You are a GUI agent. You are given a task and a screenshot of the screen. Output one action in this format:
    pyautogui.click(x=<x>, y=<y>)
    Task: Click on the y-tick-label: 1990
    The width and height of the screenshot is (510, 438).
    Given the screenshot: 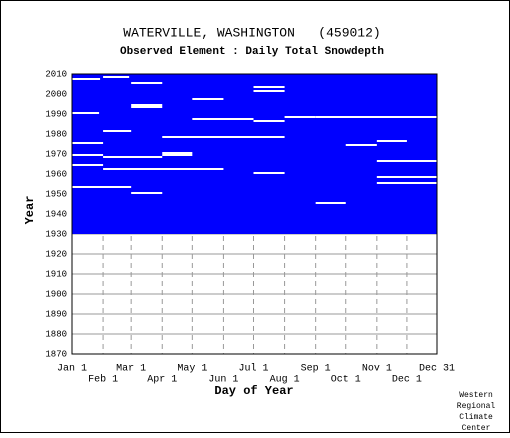 What is the action you would take?
    pyautogui.click(x=56, y=114)
    